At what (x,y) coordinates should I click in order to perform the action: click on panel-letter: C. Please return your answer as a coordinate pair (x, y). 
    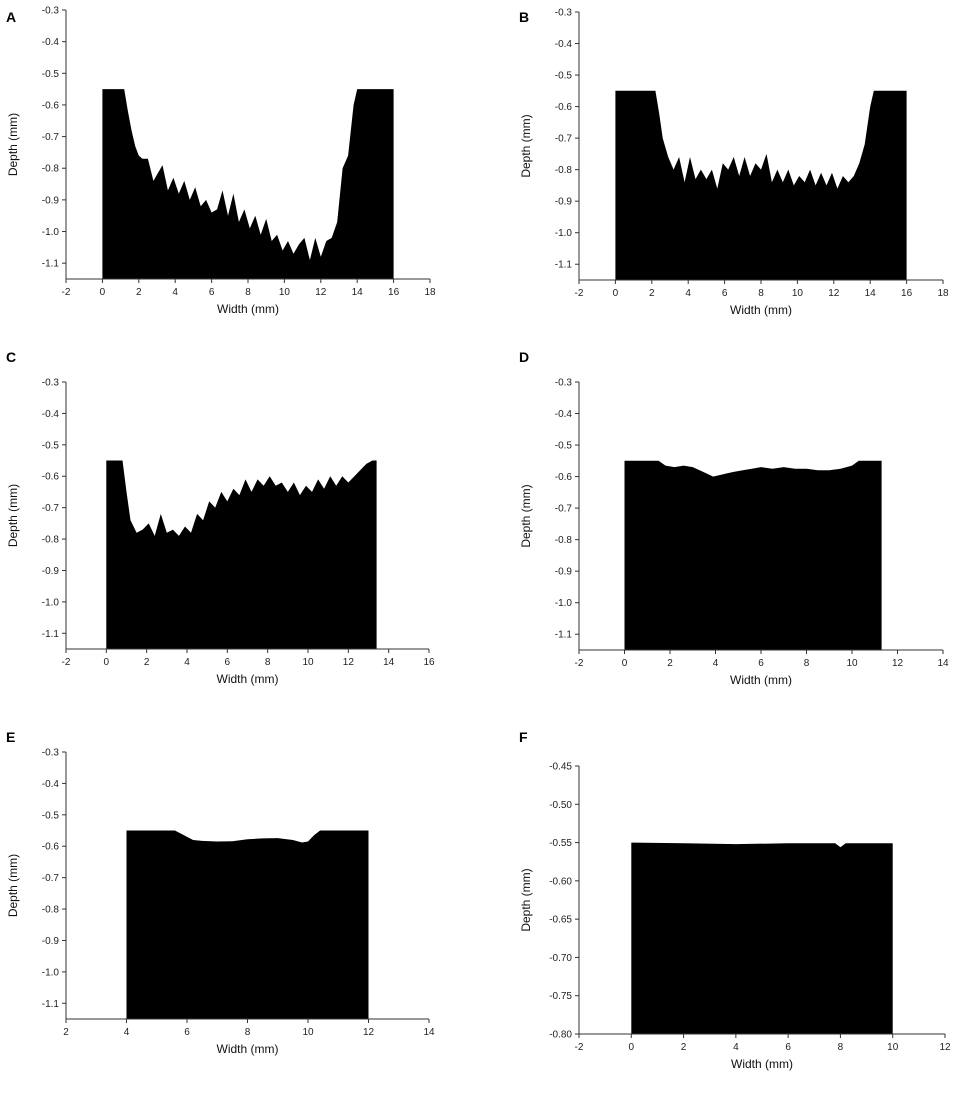
    Looking at the image, I should click on (11, 357).